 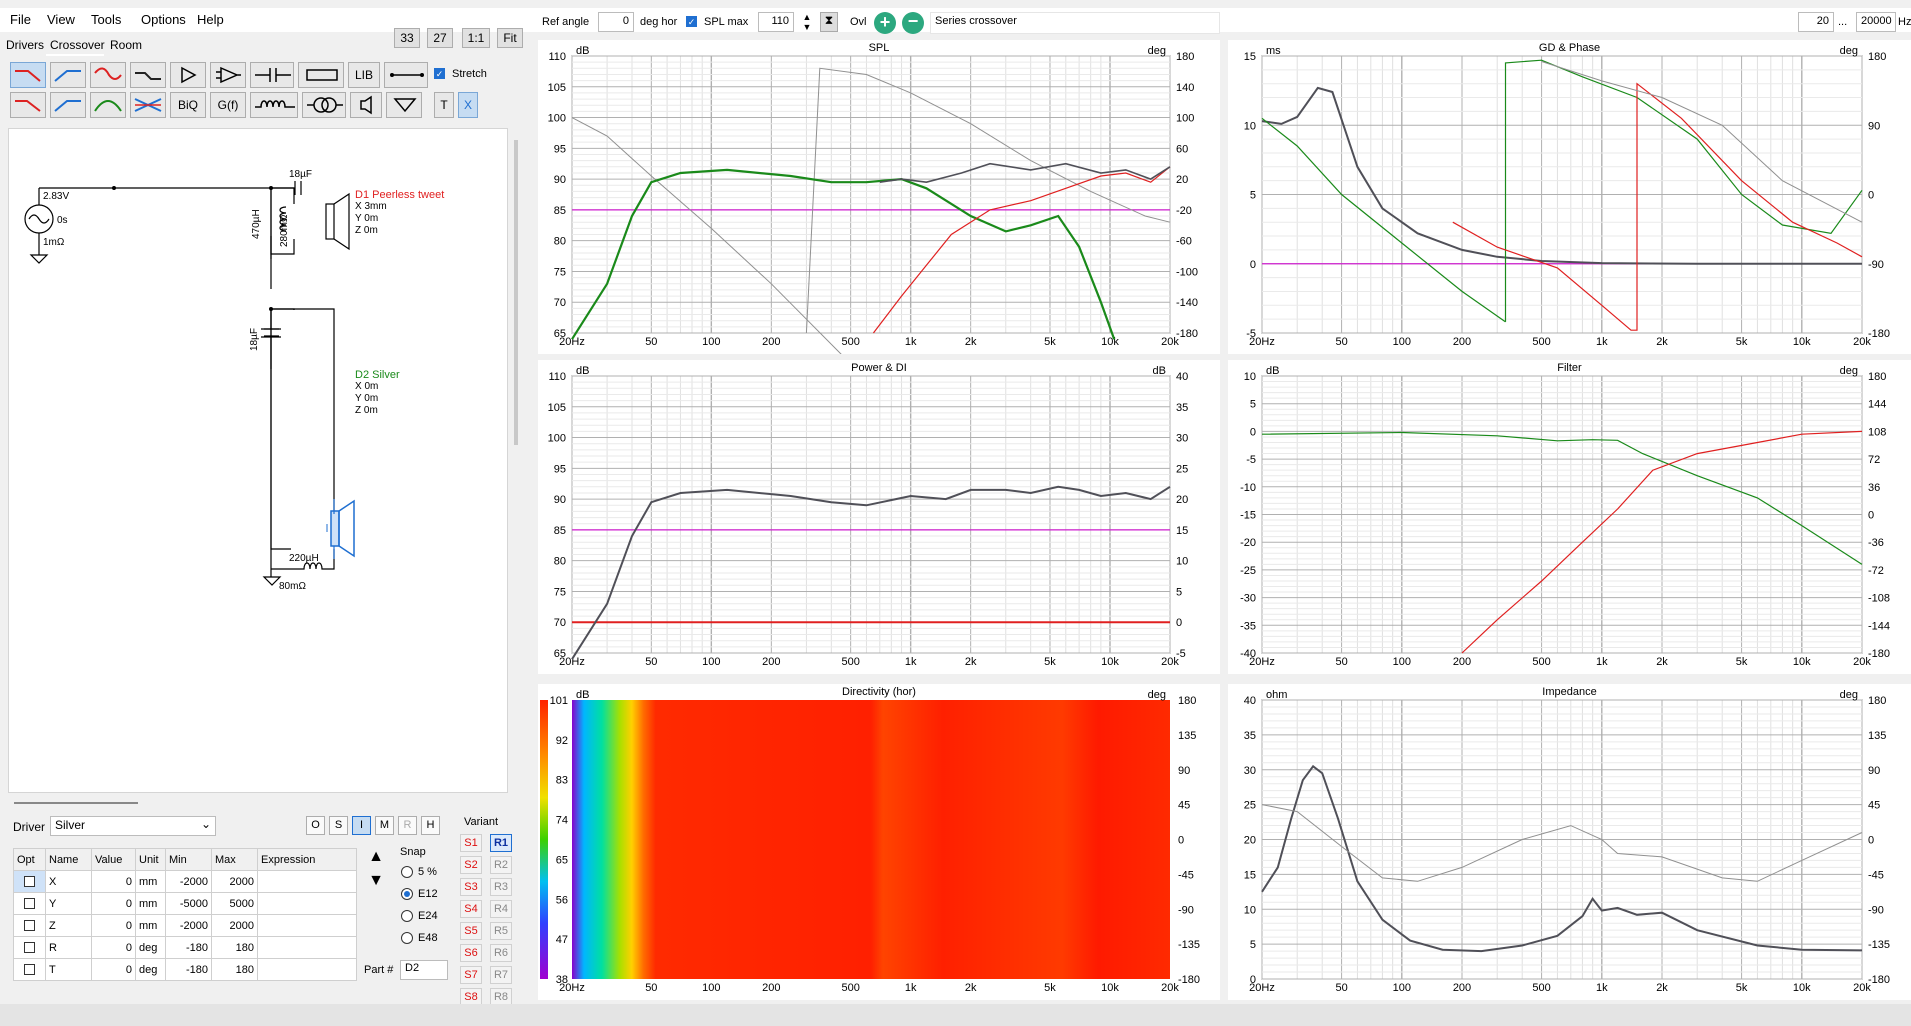 What do you see at coordinates (77, 45) in the screenshot?
I see `tab-crossover: Crossover` at bounding box center [77, 45].